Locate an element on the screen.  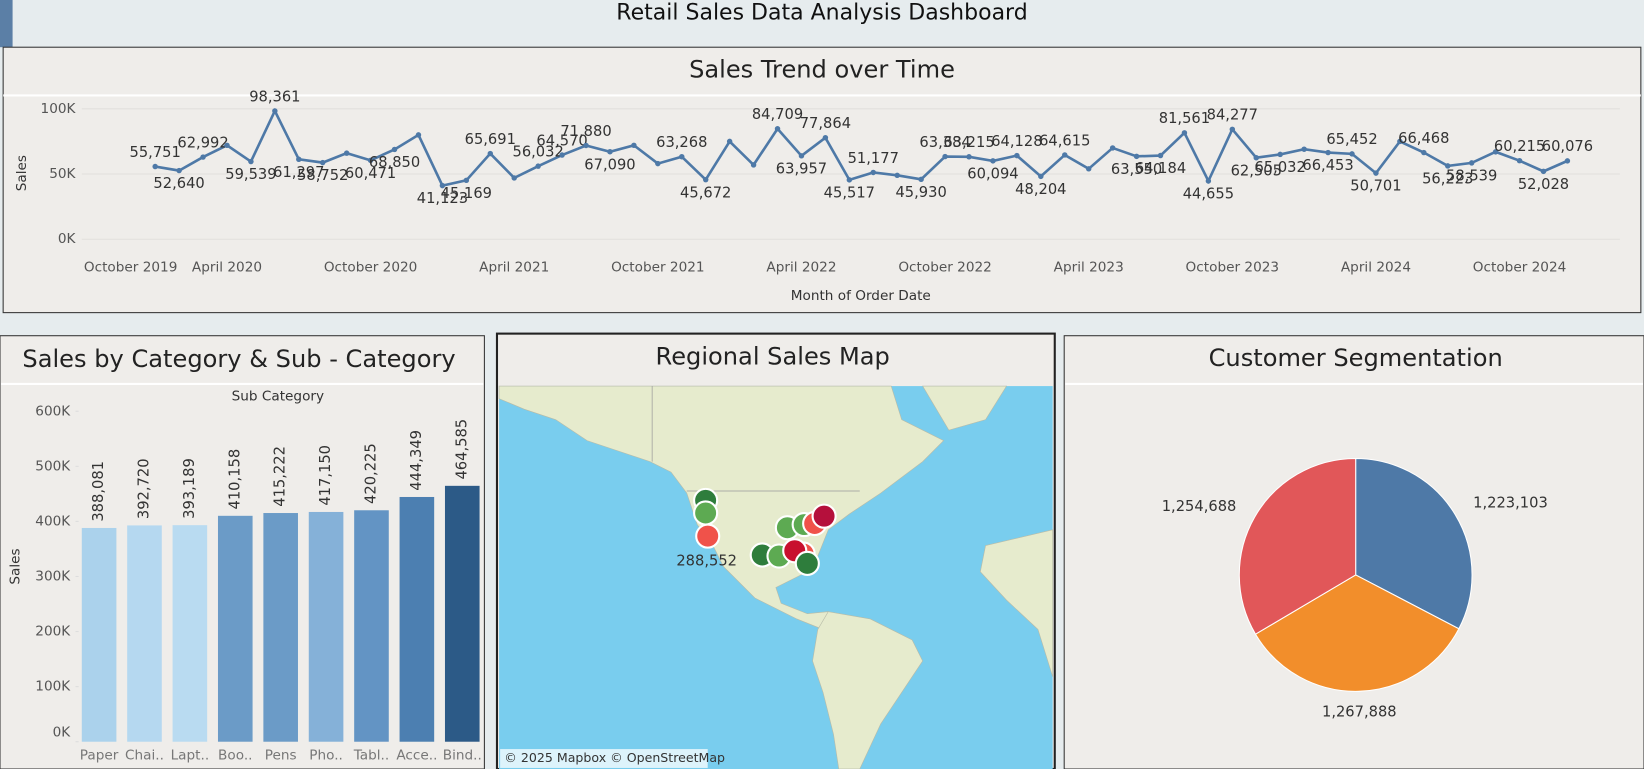
data-label: 44,655 is located at coordinates (1208, 194).